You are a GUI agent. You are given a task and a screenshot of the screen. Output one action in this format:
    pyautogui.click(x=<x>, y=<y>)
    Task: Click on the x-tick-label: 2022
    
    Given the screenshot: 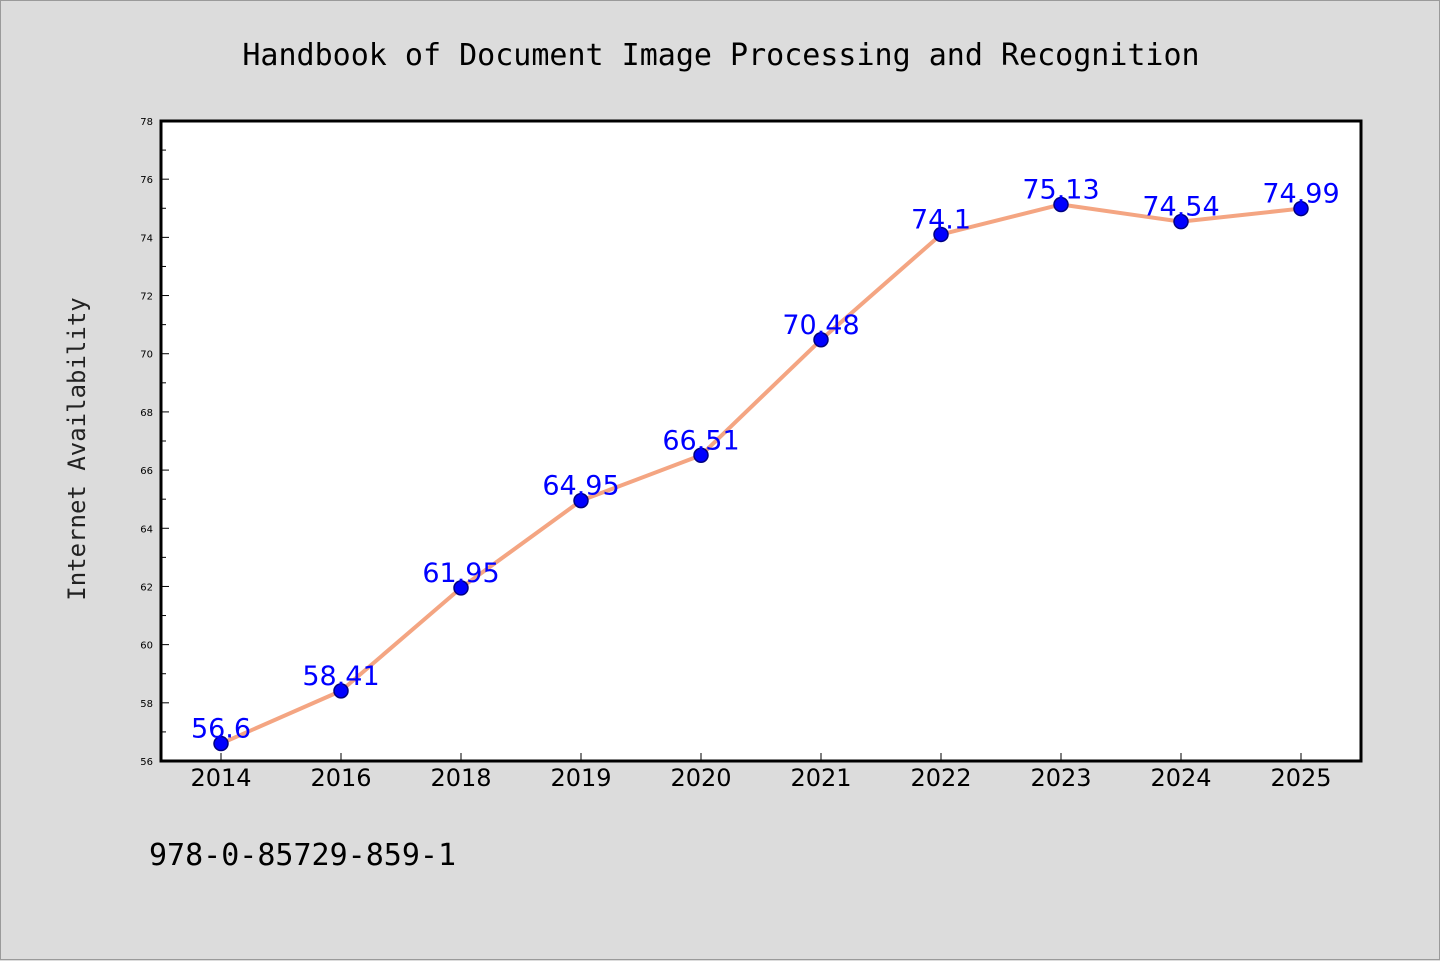 What is the action you would take?
    pyautogui.click(x=940, y=778)
    